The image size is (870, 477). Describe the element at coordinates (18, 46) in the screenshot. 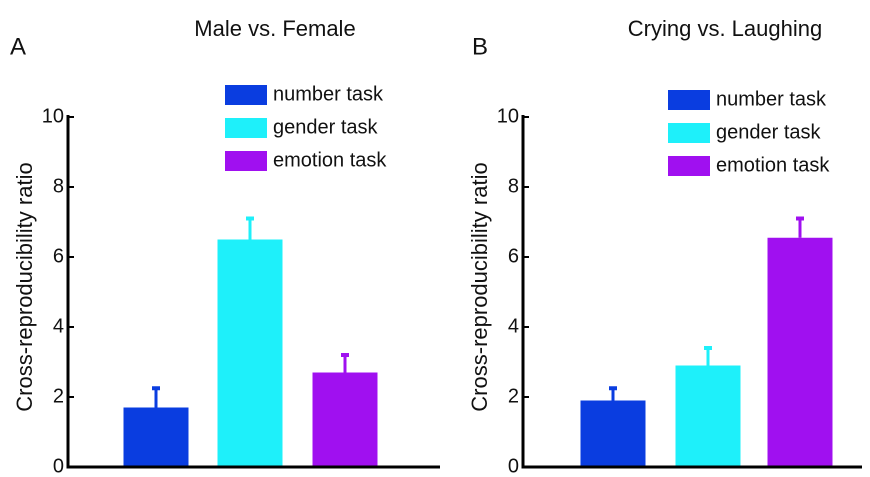

I see `panel-label: A` at that location.